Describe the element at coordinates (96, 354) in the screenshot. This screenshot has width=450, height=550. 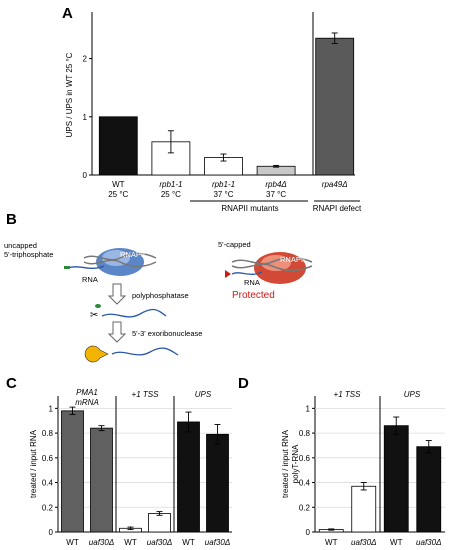
I see `exonuclease-icon` at that location.